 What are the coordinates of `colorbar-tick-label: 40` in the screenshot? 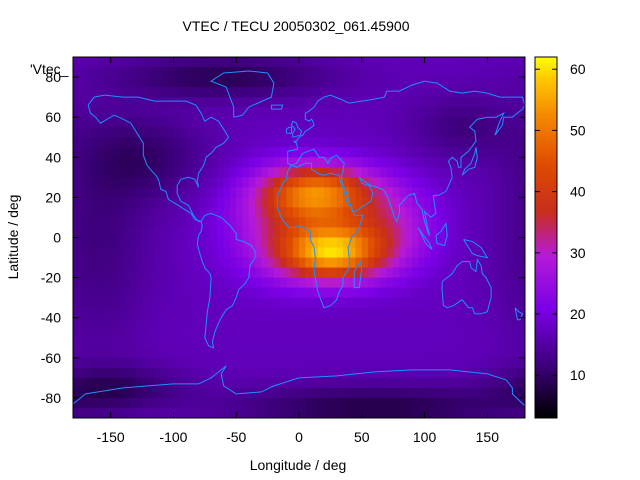 It's located at (578, 192).